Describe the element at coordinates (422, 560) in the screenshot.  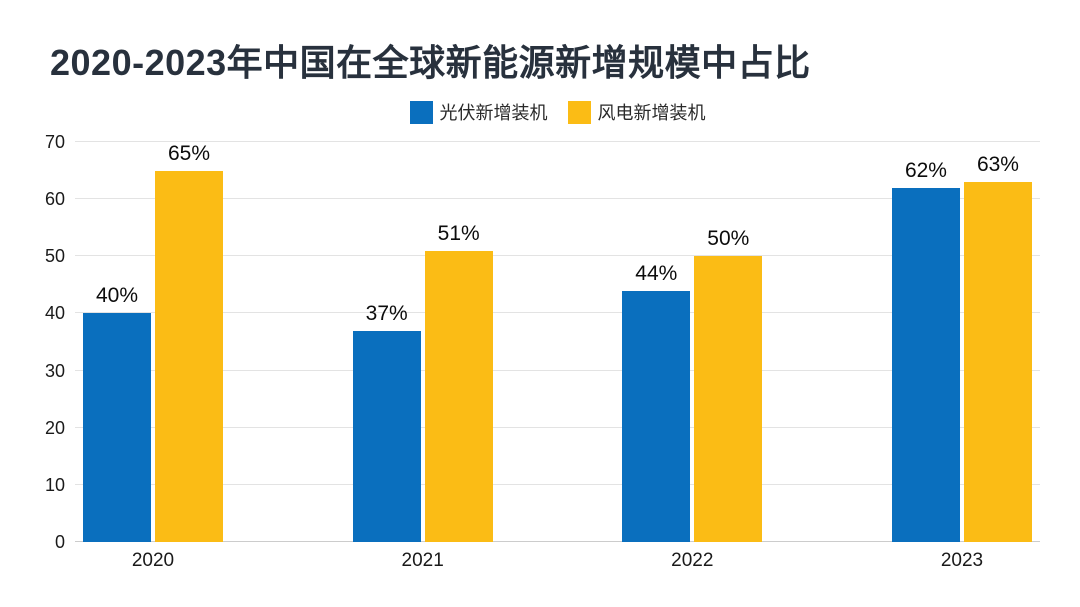
I see `x-tick-label: 2021` at that location.